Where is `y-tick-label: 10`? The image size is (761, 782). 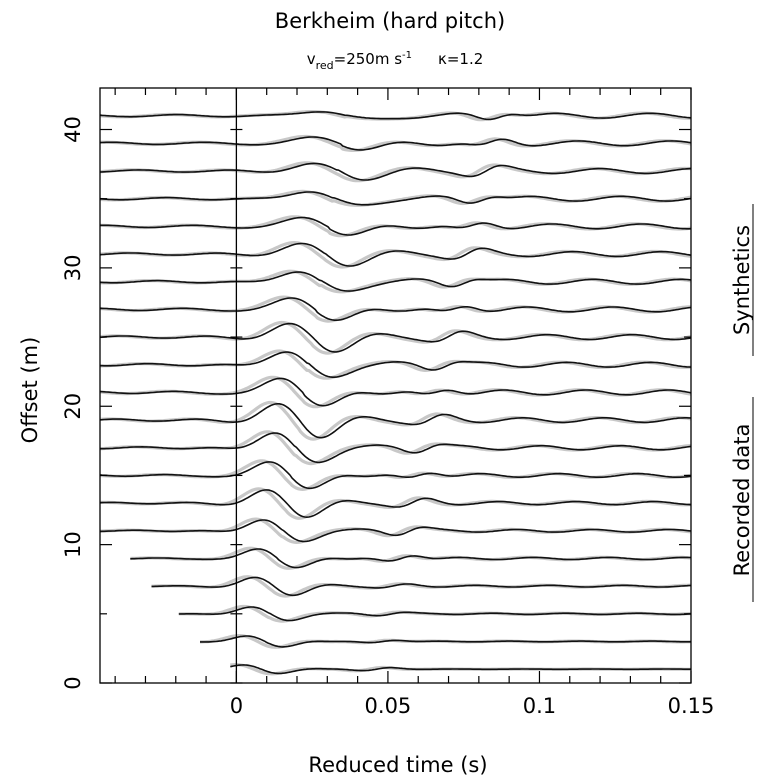
y-tick-label: 10 is located at coordinates (73, 544).